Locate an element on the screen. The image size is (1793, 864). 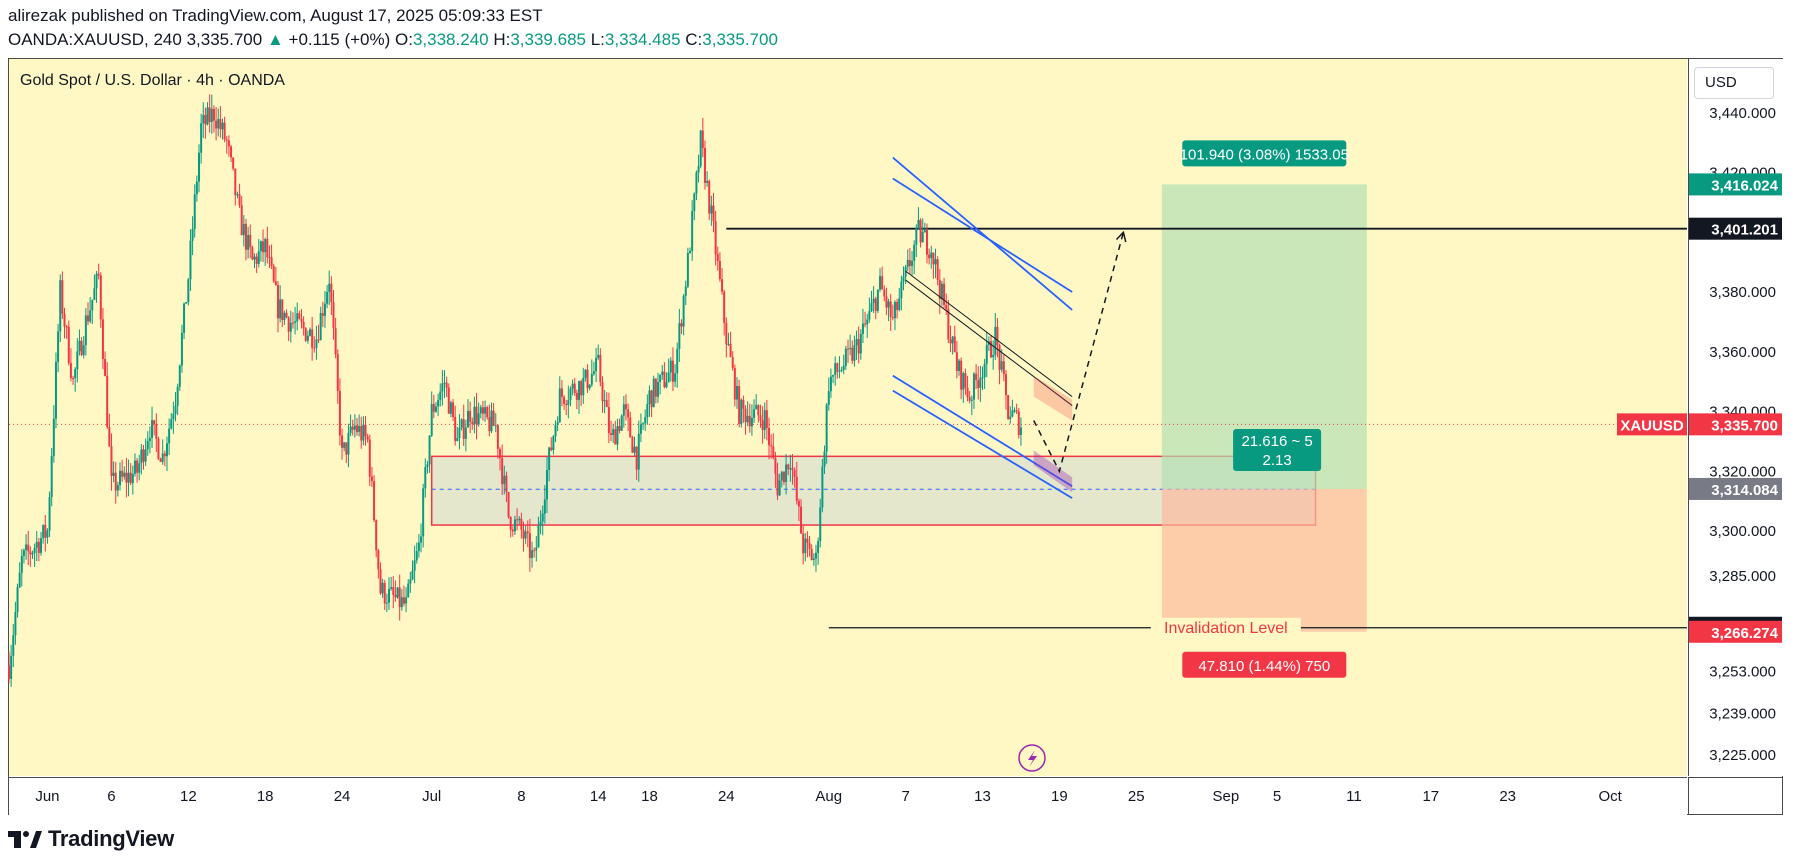
stop-label: 47.810 (1.44%) 750 is located at coordinates (1264, 666).